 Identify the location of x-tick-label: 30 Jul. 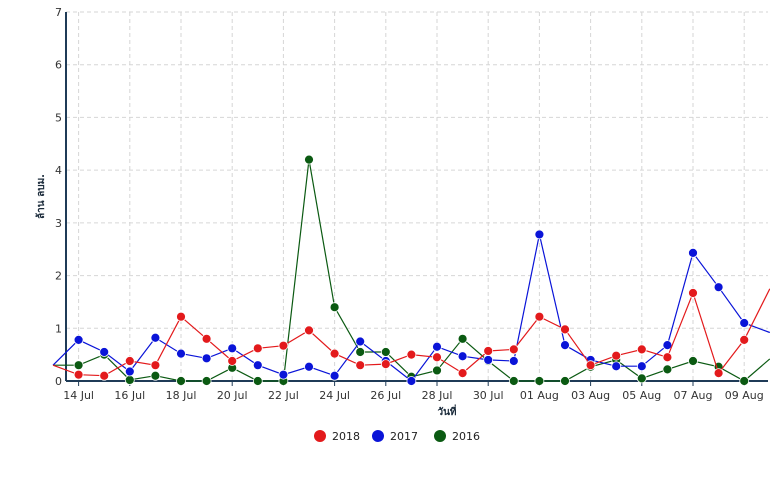
(488, 395).